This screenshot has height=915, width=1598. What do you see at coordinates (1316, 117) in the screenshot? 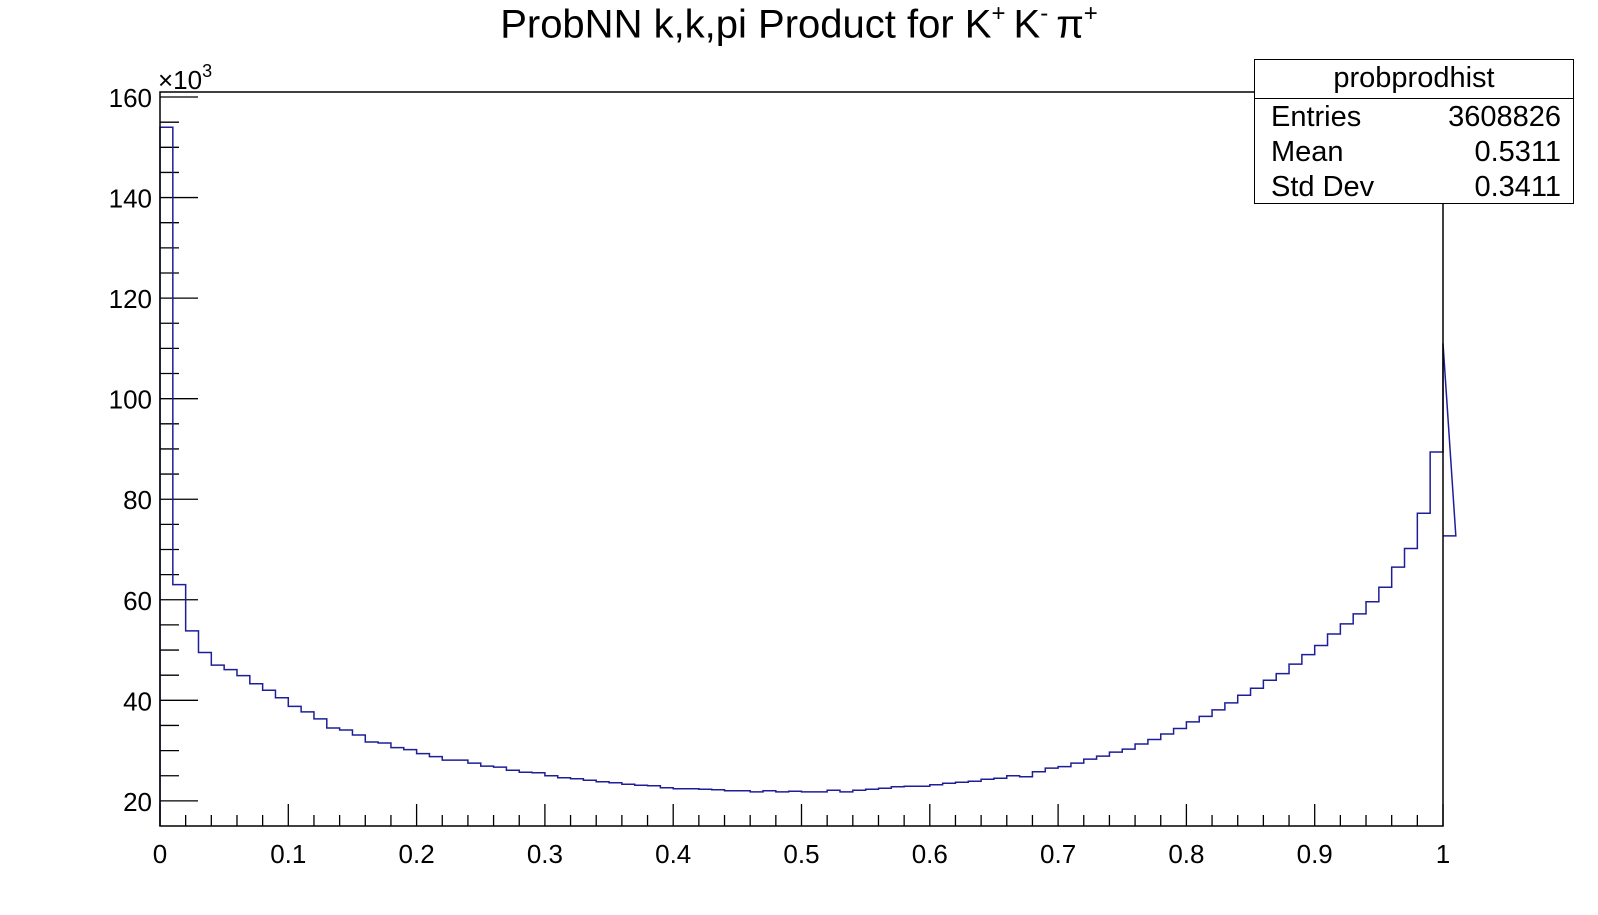
I see `stats-label: Entries` at bounding box center [1316, 117].